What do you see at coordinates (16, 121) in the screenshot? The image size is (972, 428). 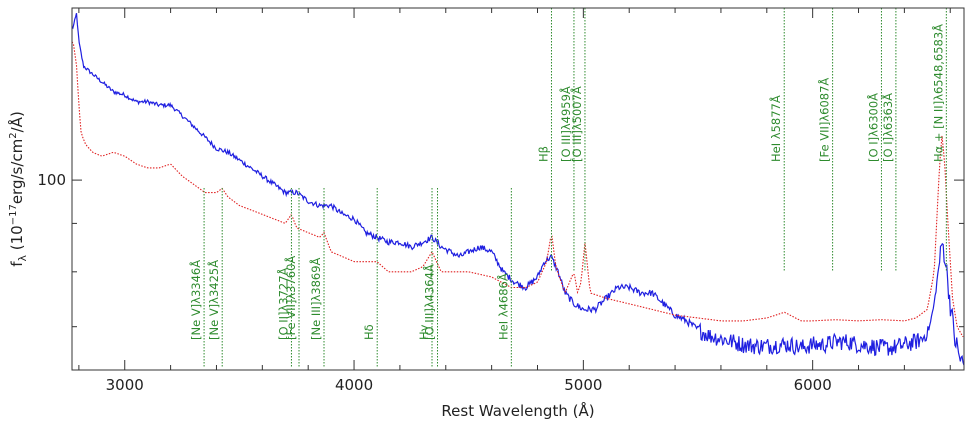 I see `y-axis-label-end: /Å)` at bounding box center [16, 121].